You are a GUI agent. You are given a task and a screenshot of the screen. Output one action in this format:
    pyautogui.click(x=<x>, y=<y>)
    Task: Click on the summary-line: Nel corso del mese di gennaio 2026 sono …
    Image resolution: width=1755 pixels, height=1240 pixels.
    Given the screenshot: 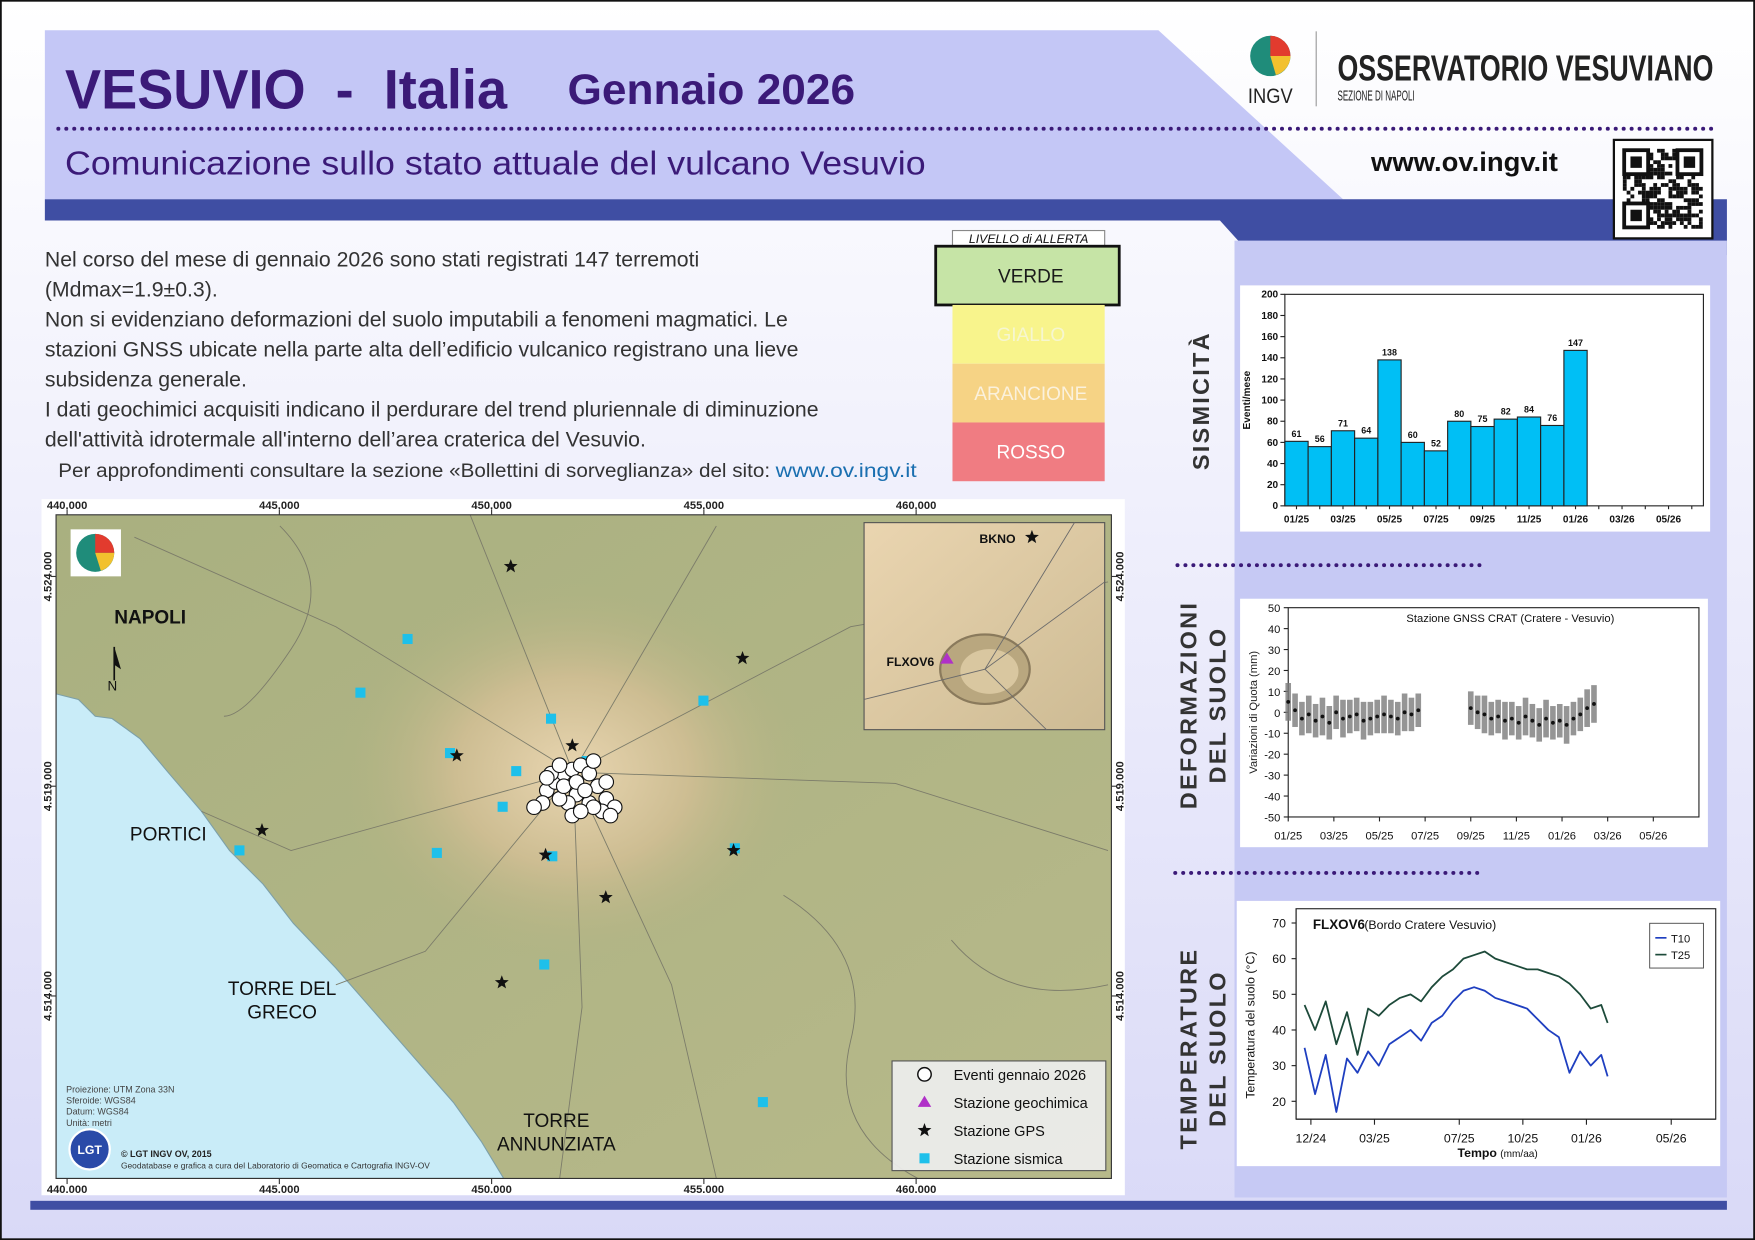 What is the action you would take?
    pyautogui.click(x=372, y=259)
    